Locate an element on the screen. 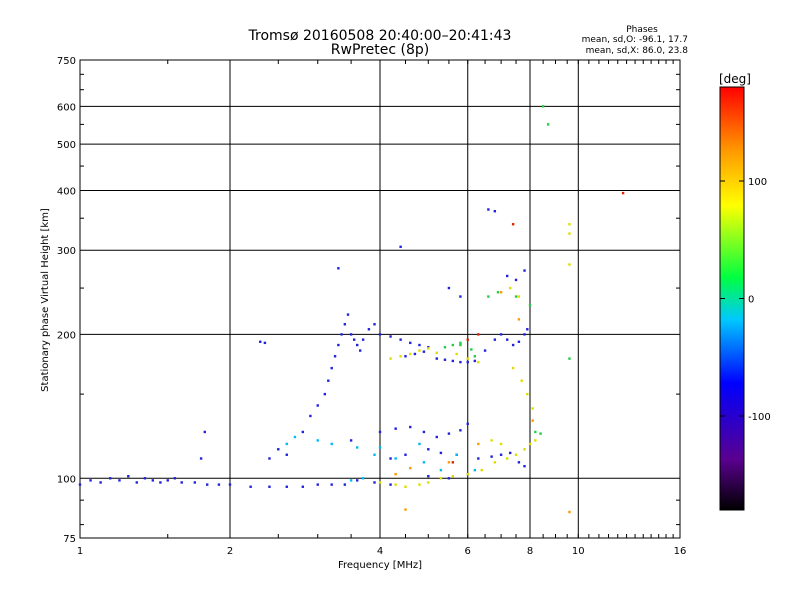 The image size is (800, 604). phase-stats-o: mean, sd,O: -96.1, 17.7 is located at coordinates (635, 40).